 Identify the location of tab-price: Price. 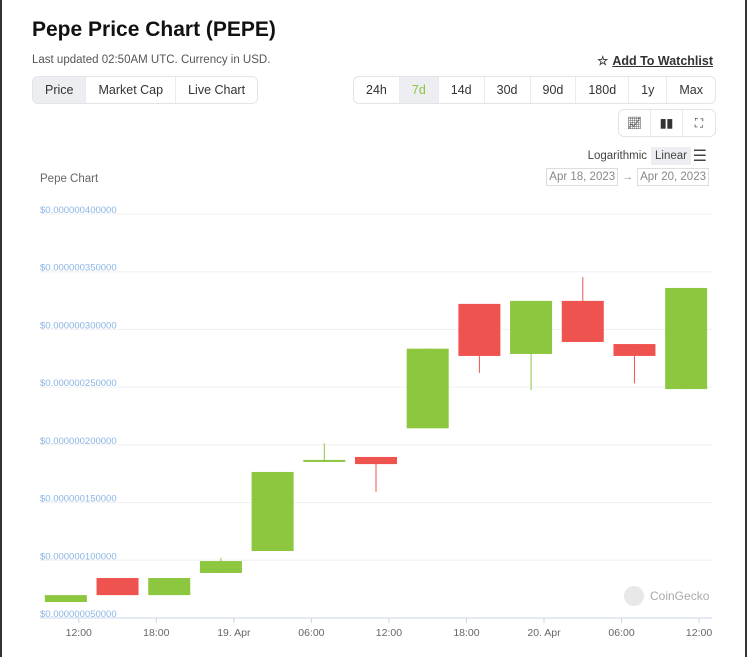
(60, 90).